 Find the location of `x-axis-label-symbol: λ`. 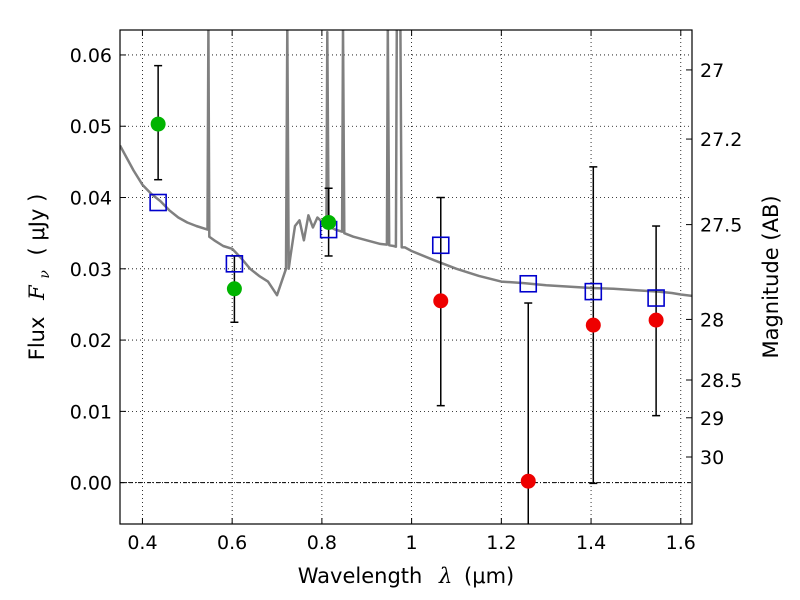

x-axis-label-symbol: λ is located at coordinates (445, 576).